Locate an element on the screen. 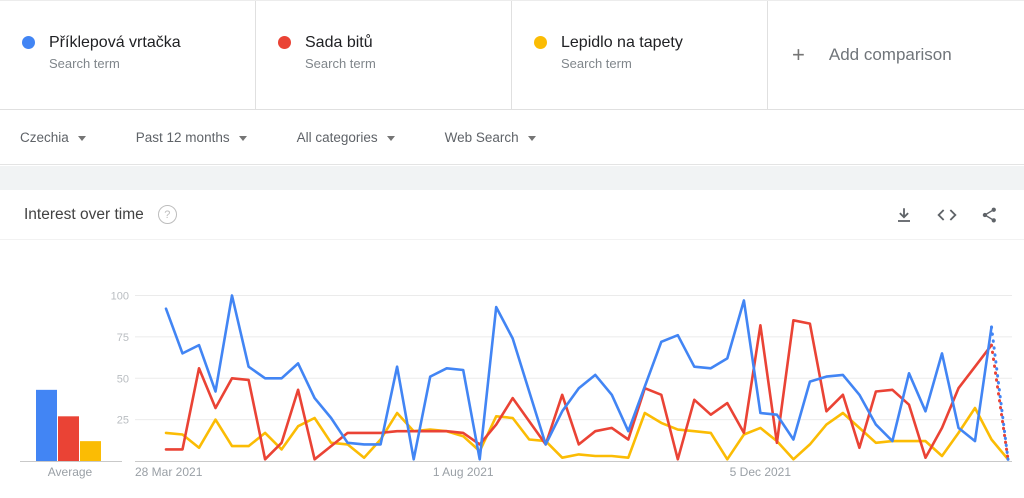  add-comparison-button: + Add comparison is located at coordinates (896, 55).